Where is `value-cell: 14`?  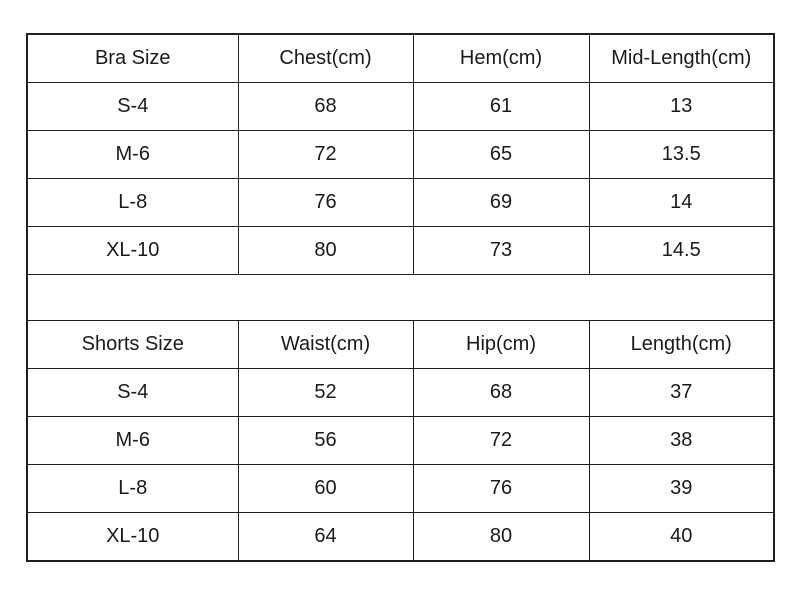 value-cell: 14 is located at coordinates (681, 202).